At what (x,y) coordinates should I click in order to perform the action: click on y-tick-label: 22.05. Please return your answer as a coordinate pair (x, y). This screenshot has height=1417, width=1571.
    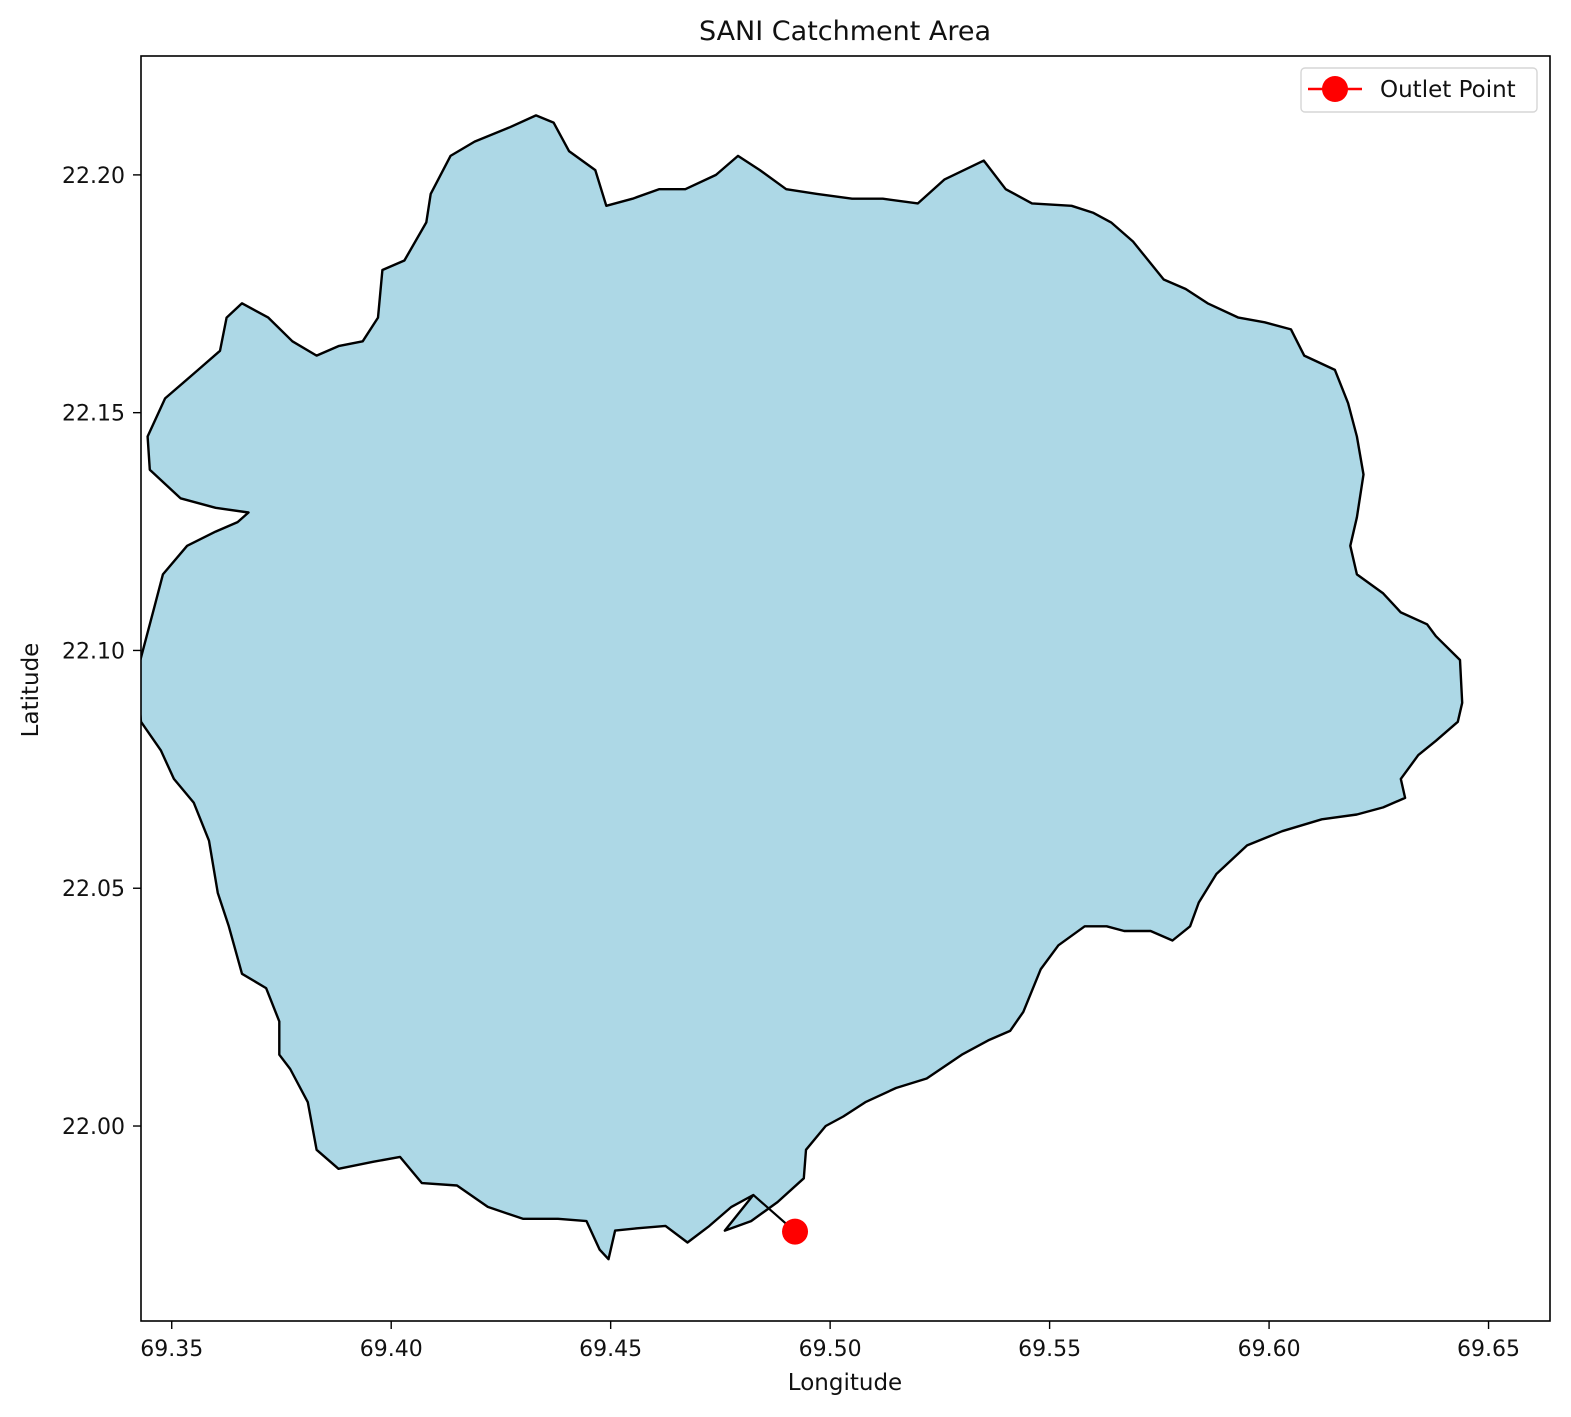
    Looking at the image, I should click on (93, 889).